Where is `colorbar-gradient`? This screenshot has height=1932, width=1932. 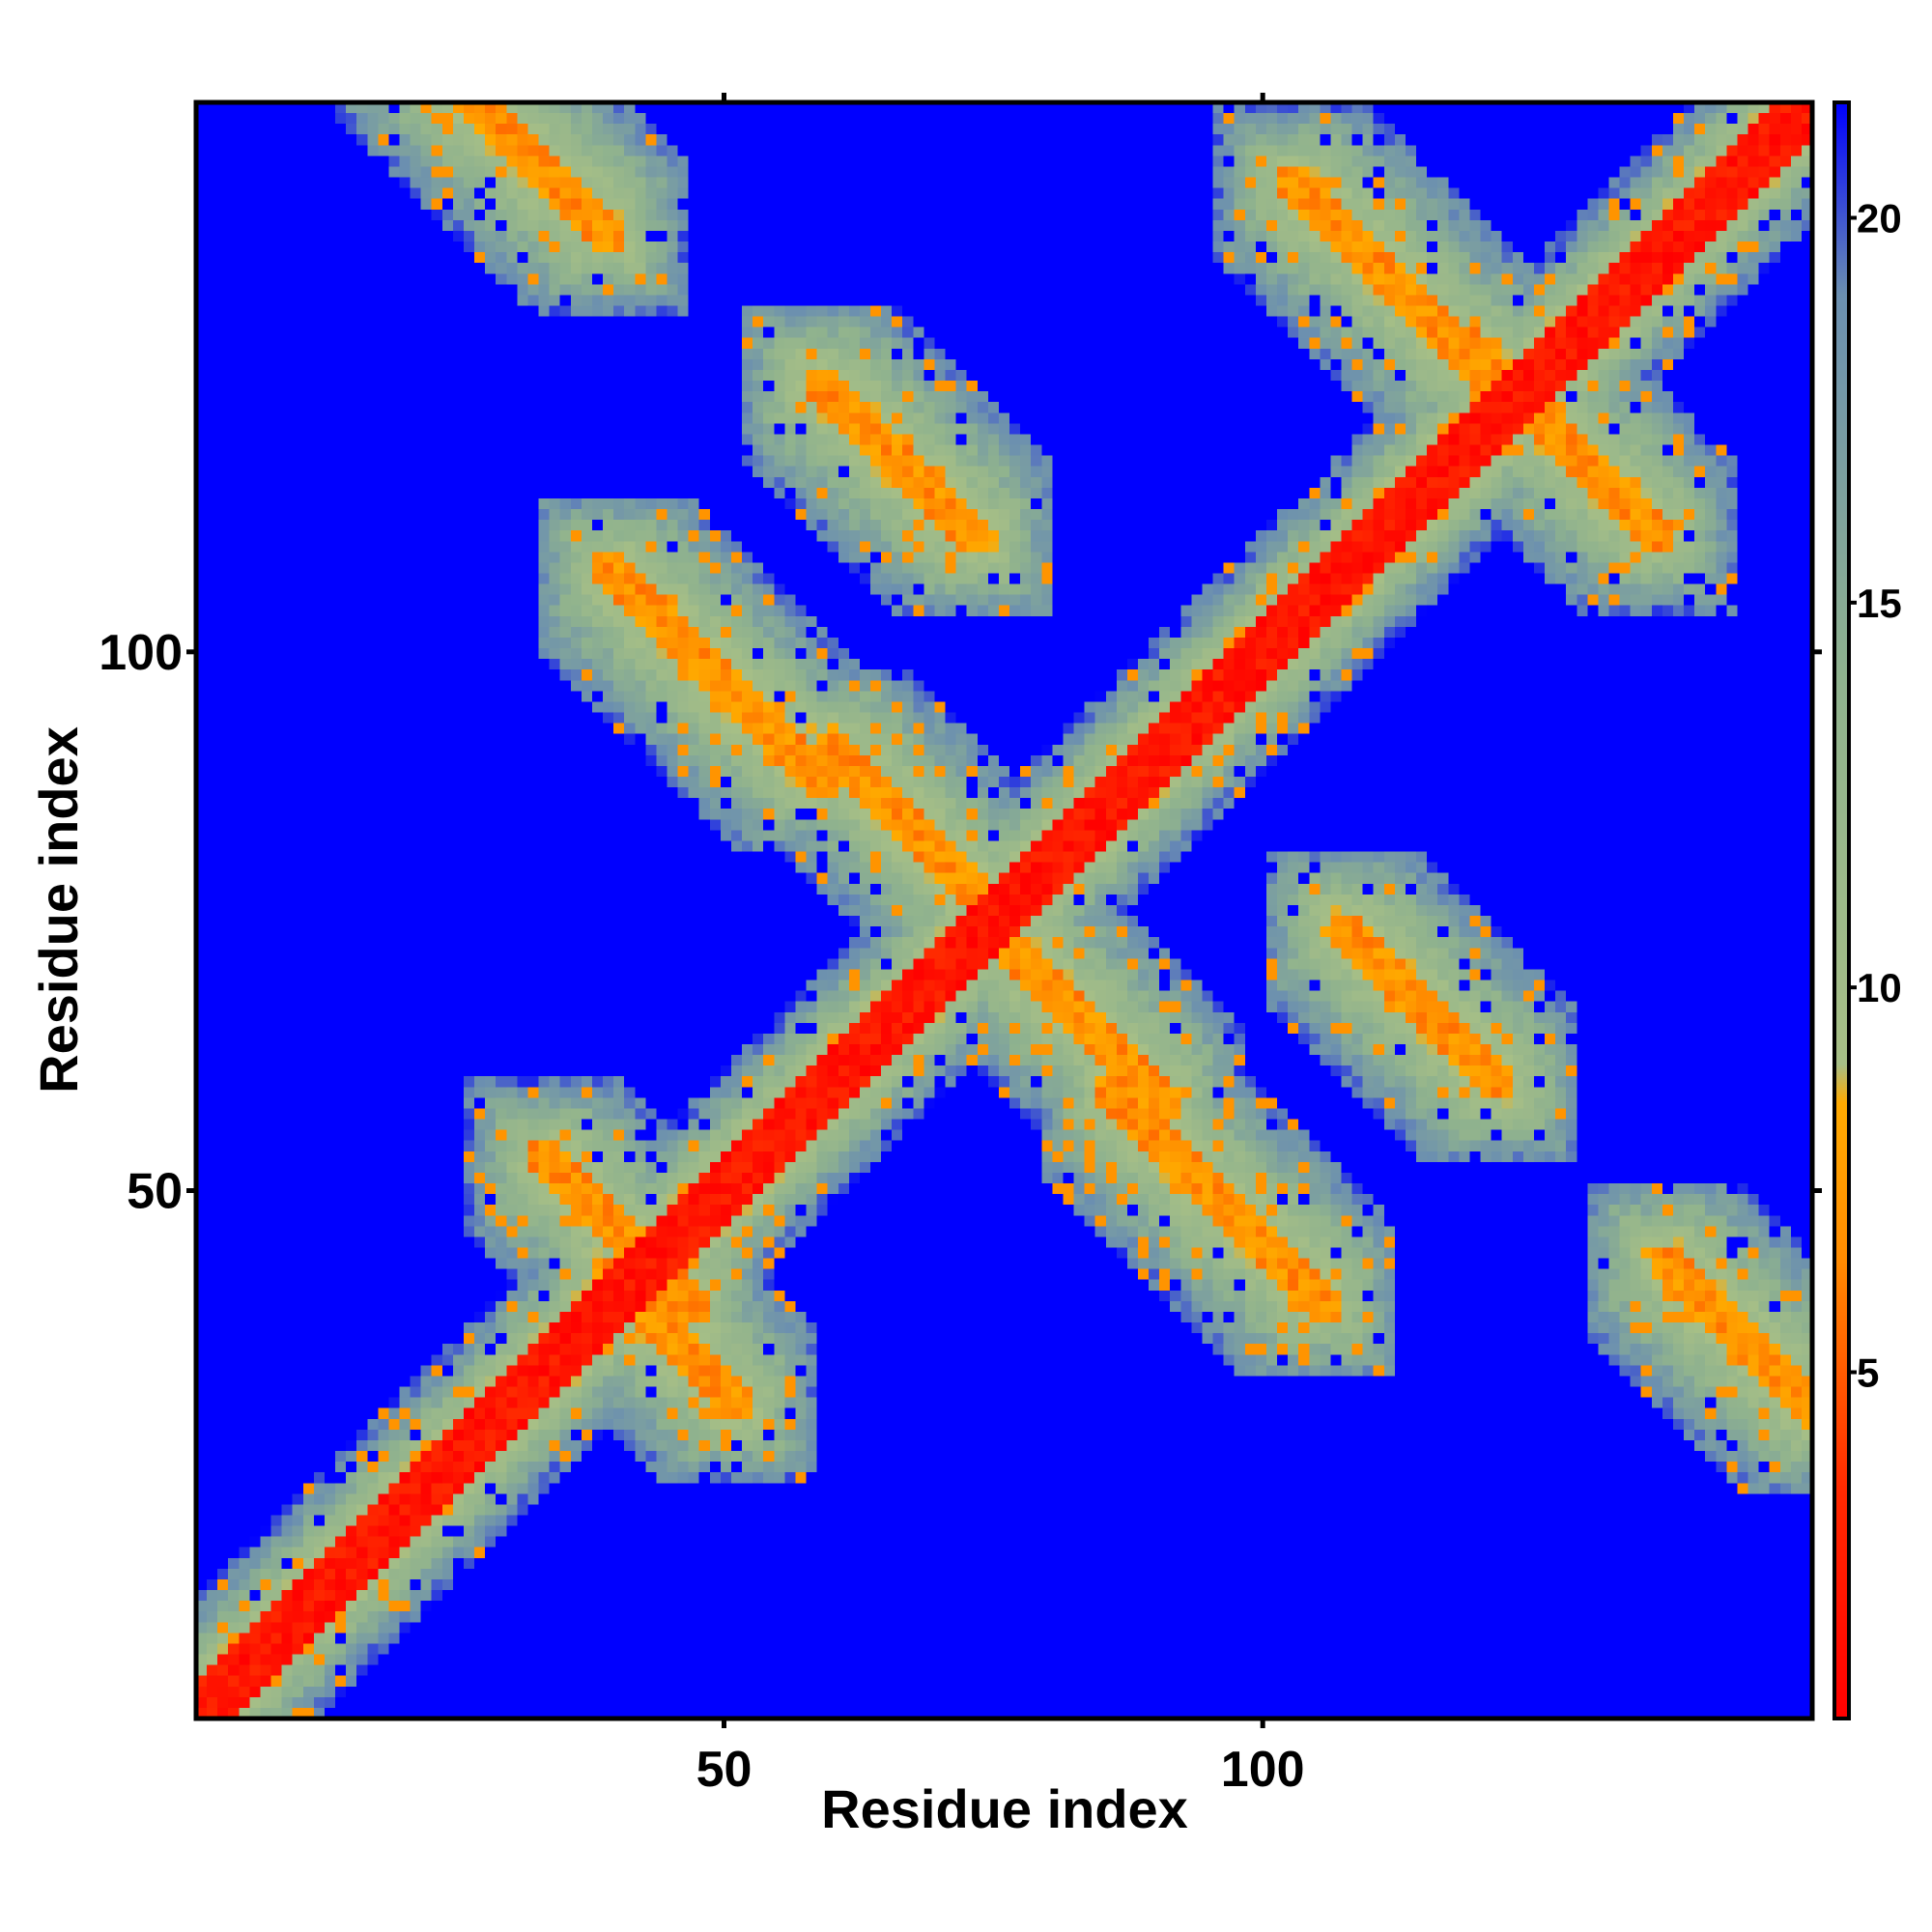
colorbar-gradient is located at coordinates (1842, 910).